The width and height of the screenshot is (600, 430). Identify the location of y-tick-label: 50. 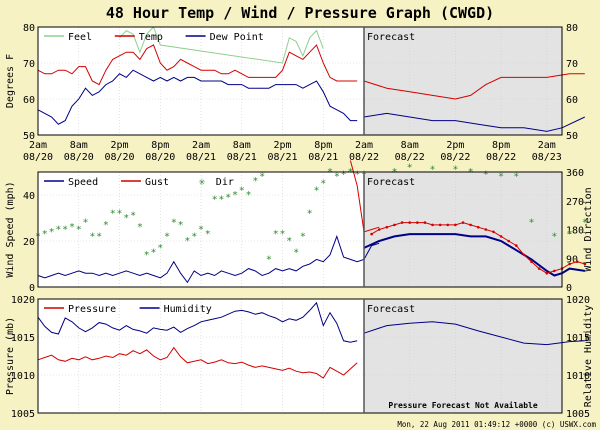
(29, 136).